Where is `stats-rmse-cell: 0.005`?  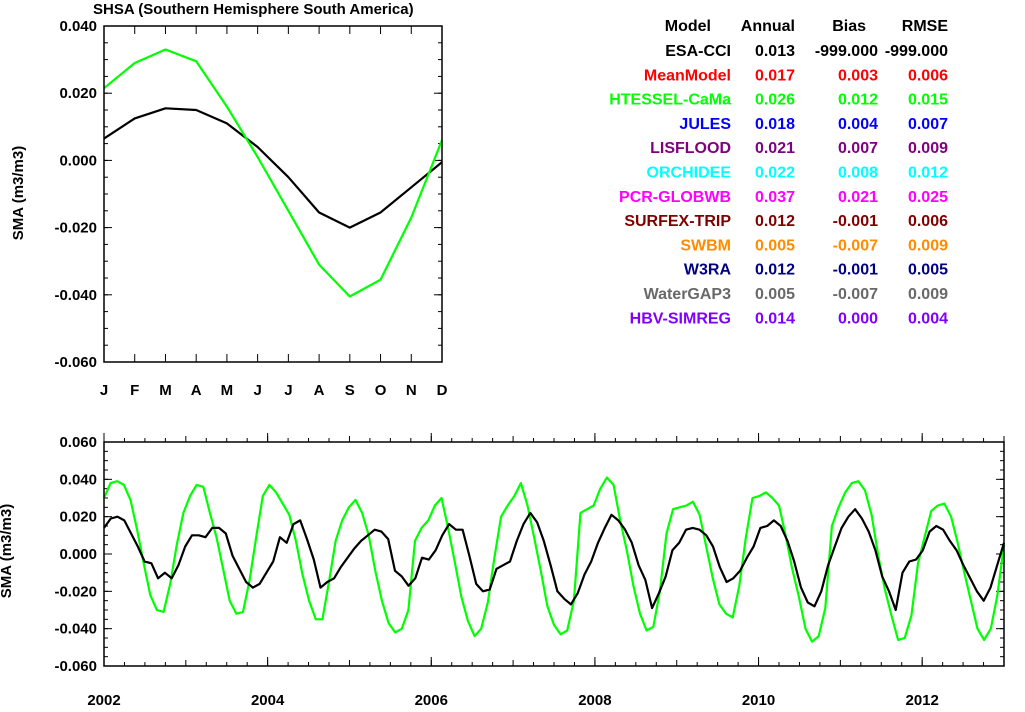
stats-rmse-cell: 0.005 is located at coordinates (928, 270).